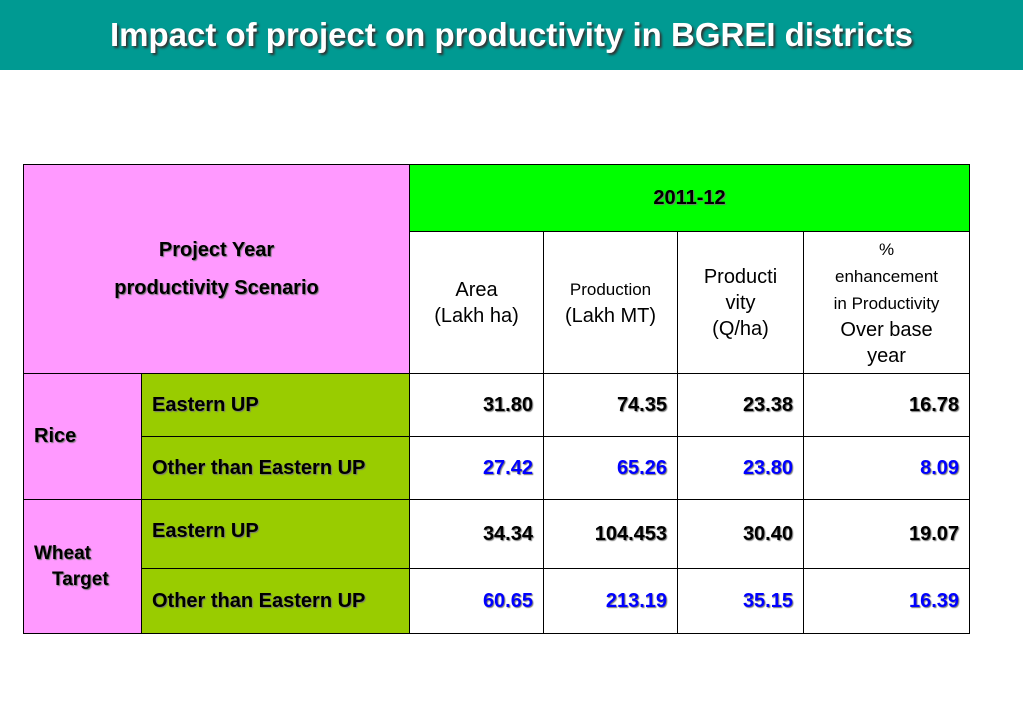 The height and width of the screenshot is (708, 1023). I want to click on enhancement-header-l4: Over base, so click(886, 330).